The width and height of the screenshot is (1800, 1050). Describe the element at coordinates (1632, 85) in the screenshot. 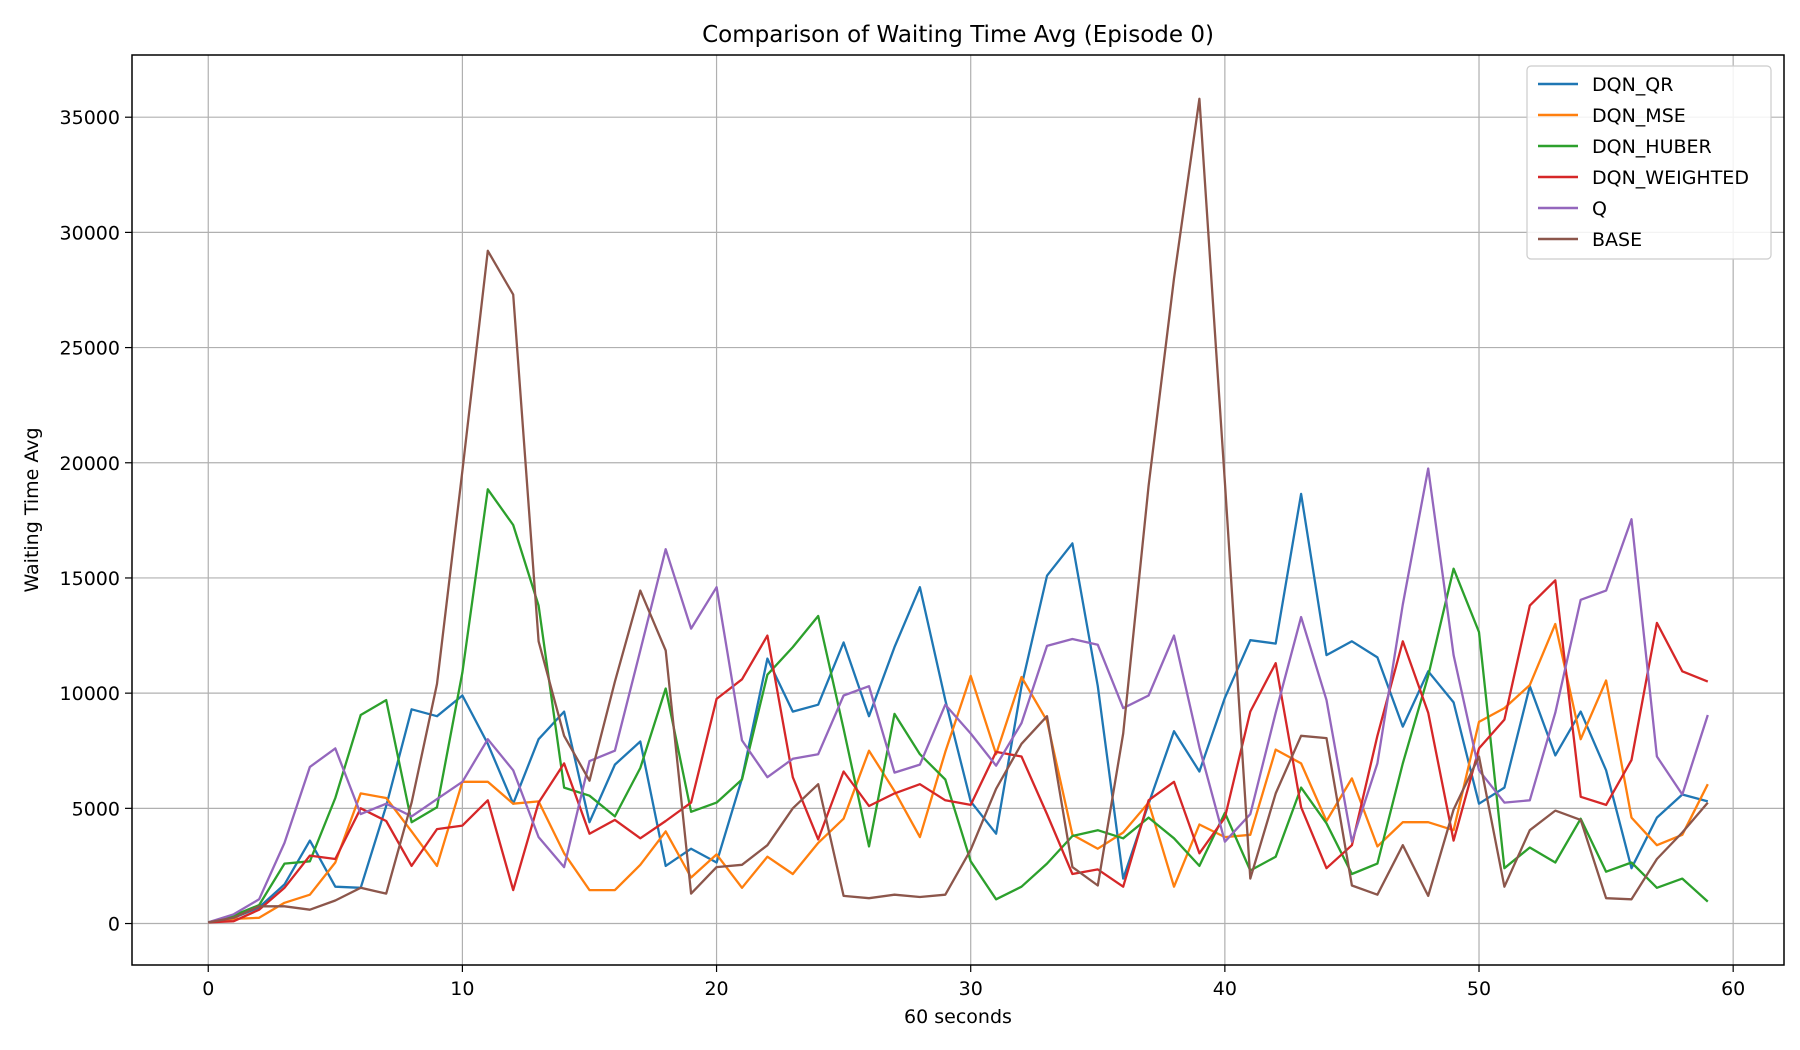

I see `legend-entry-dqn-qr: DQN_QR` at that location.